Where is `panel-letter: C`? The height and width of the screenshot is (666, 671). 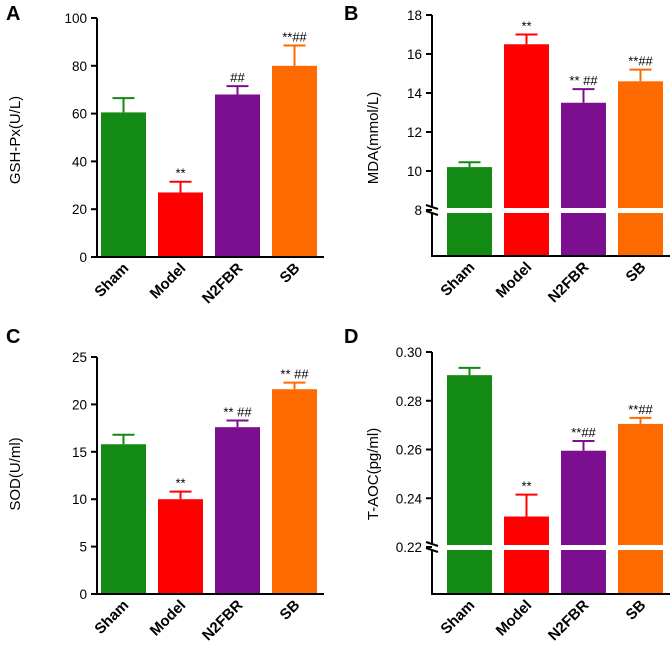 panel-letter: C is located at coordinates (13, 337).